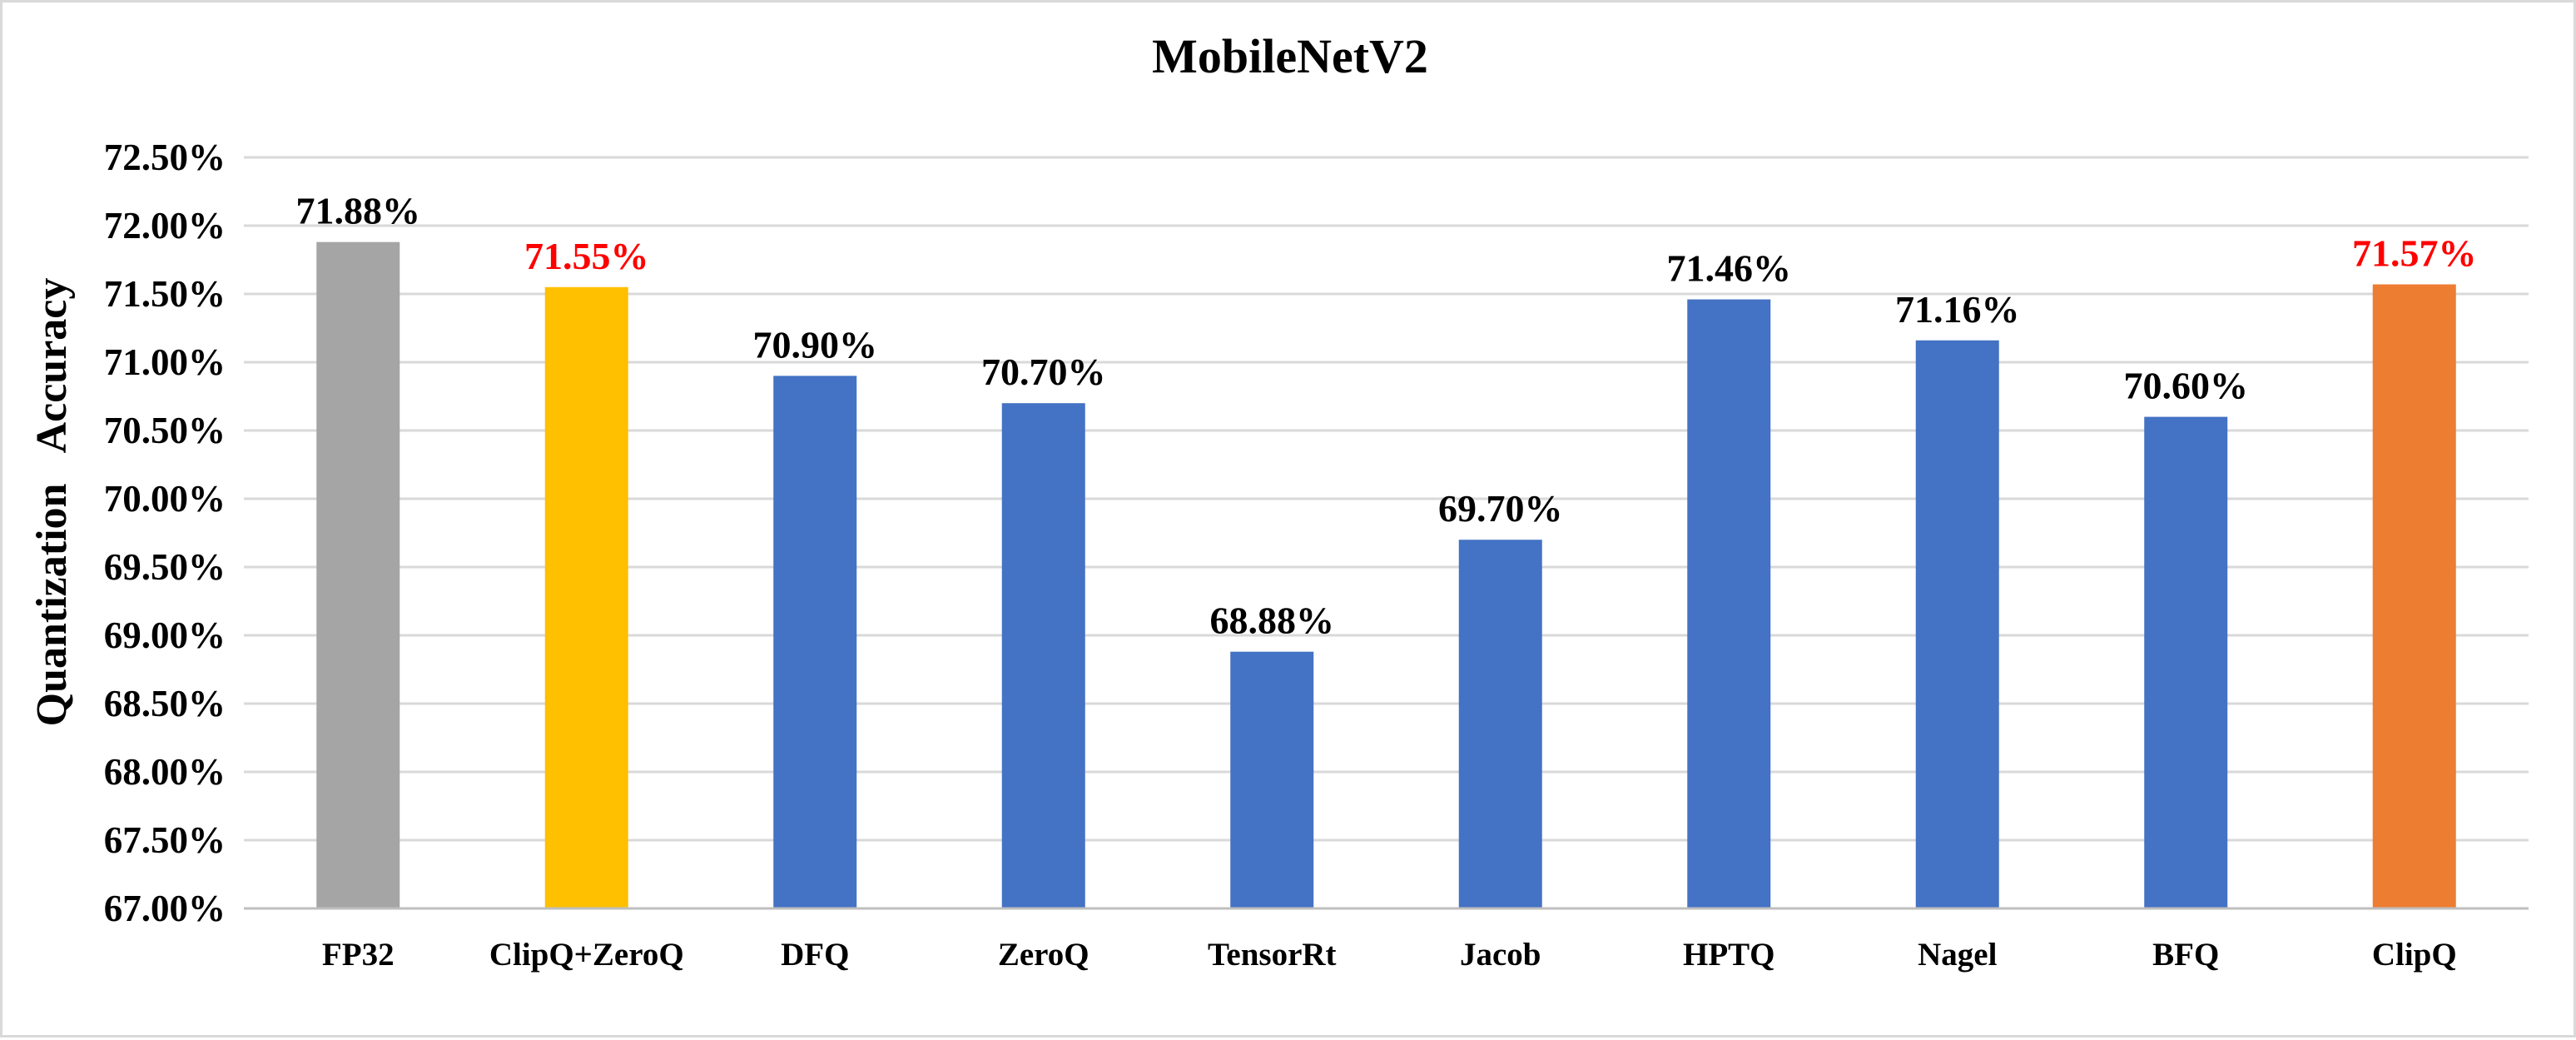 The image size is (2576, 1040). What do you see at coordinates (1043, 372) in the screenshot?
I see `data-label: 70.70%` at bounding box center [1043, 372].